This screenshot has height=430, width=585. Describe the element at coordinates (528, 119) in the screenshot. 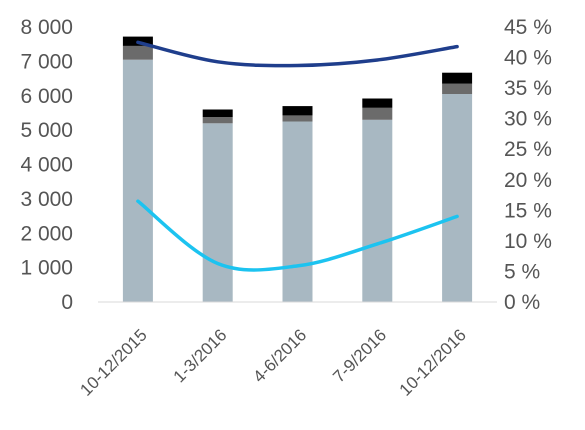

I see `right-tick-label: 30 %` at that location.